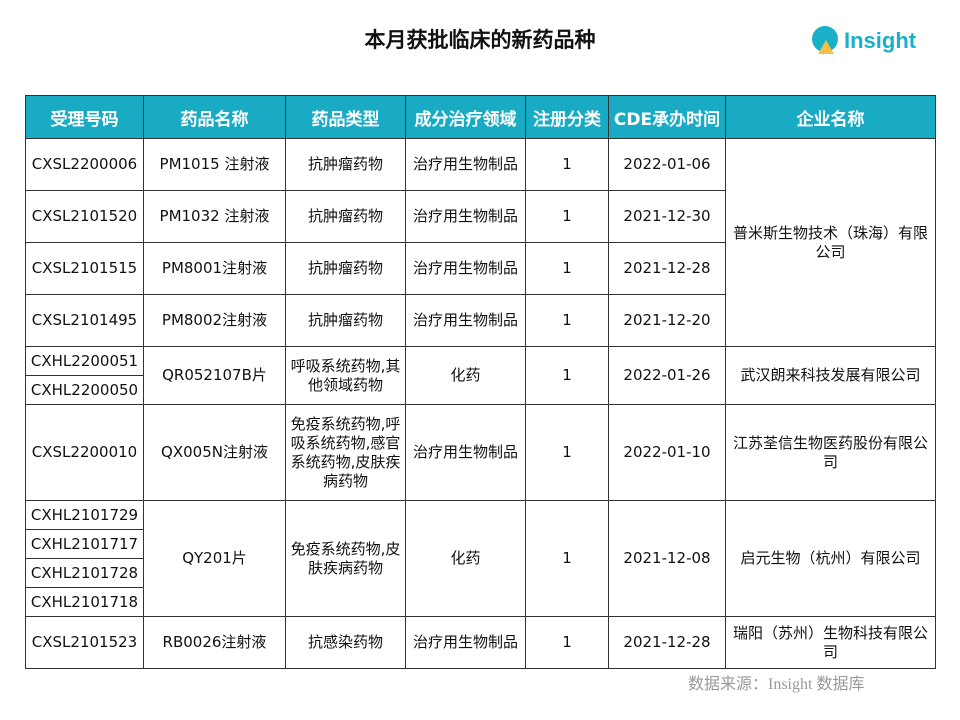 The image size is (960, 720). I want to click on drug-name: PM1015 注射液, so click(214, 164).